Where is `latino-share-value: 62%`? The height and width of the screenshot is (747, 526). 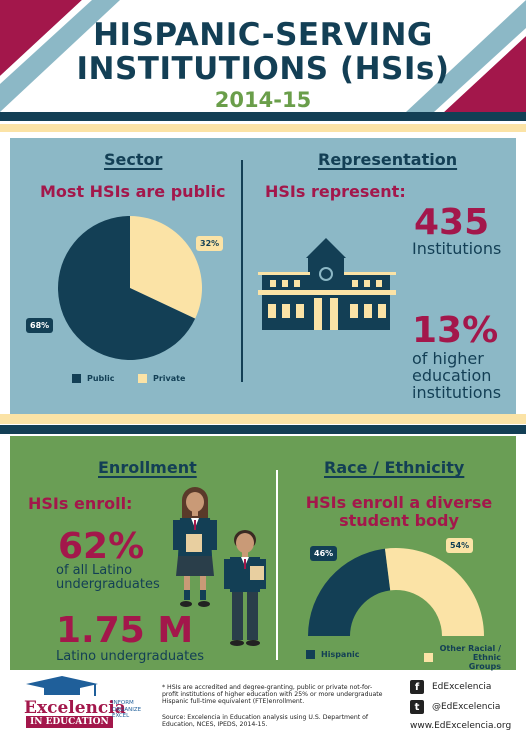 latino-share-value: 62% is located at coordinates (101, 546).